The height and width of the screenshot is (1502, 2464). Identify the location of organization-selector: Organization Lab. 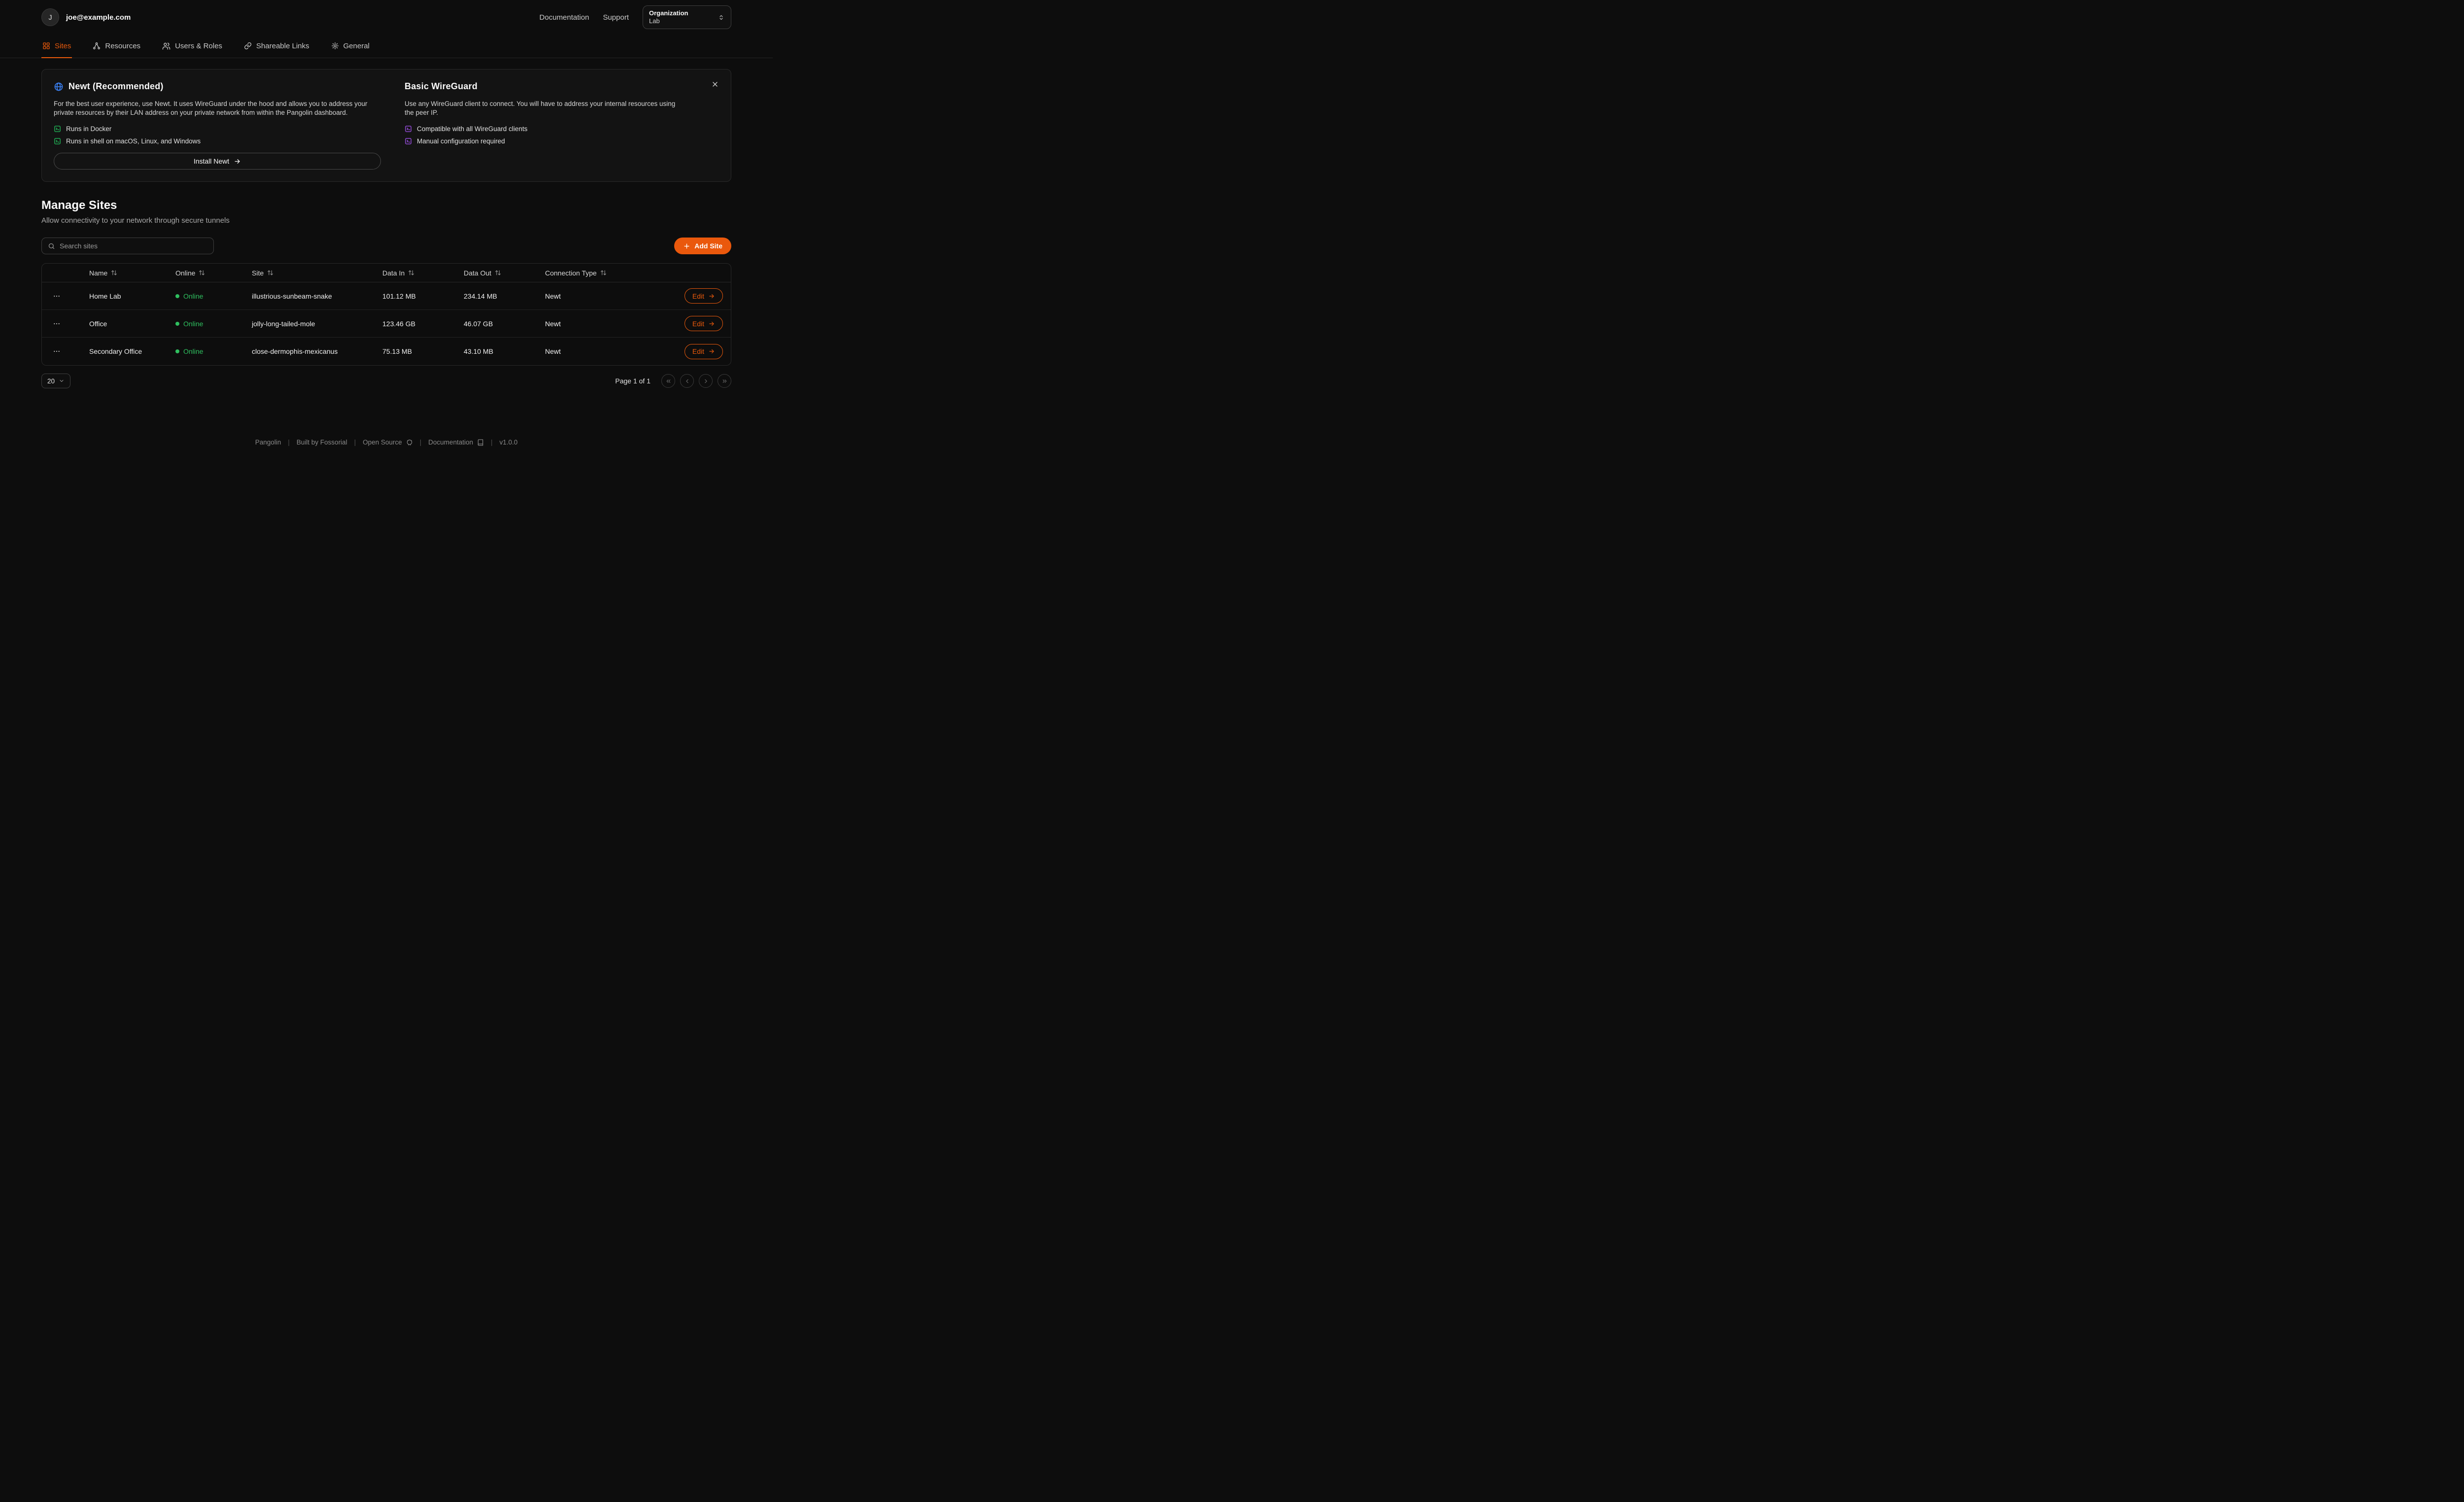
(687, 17).